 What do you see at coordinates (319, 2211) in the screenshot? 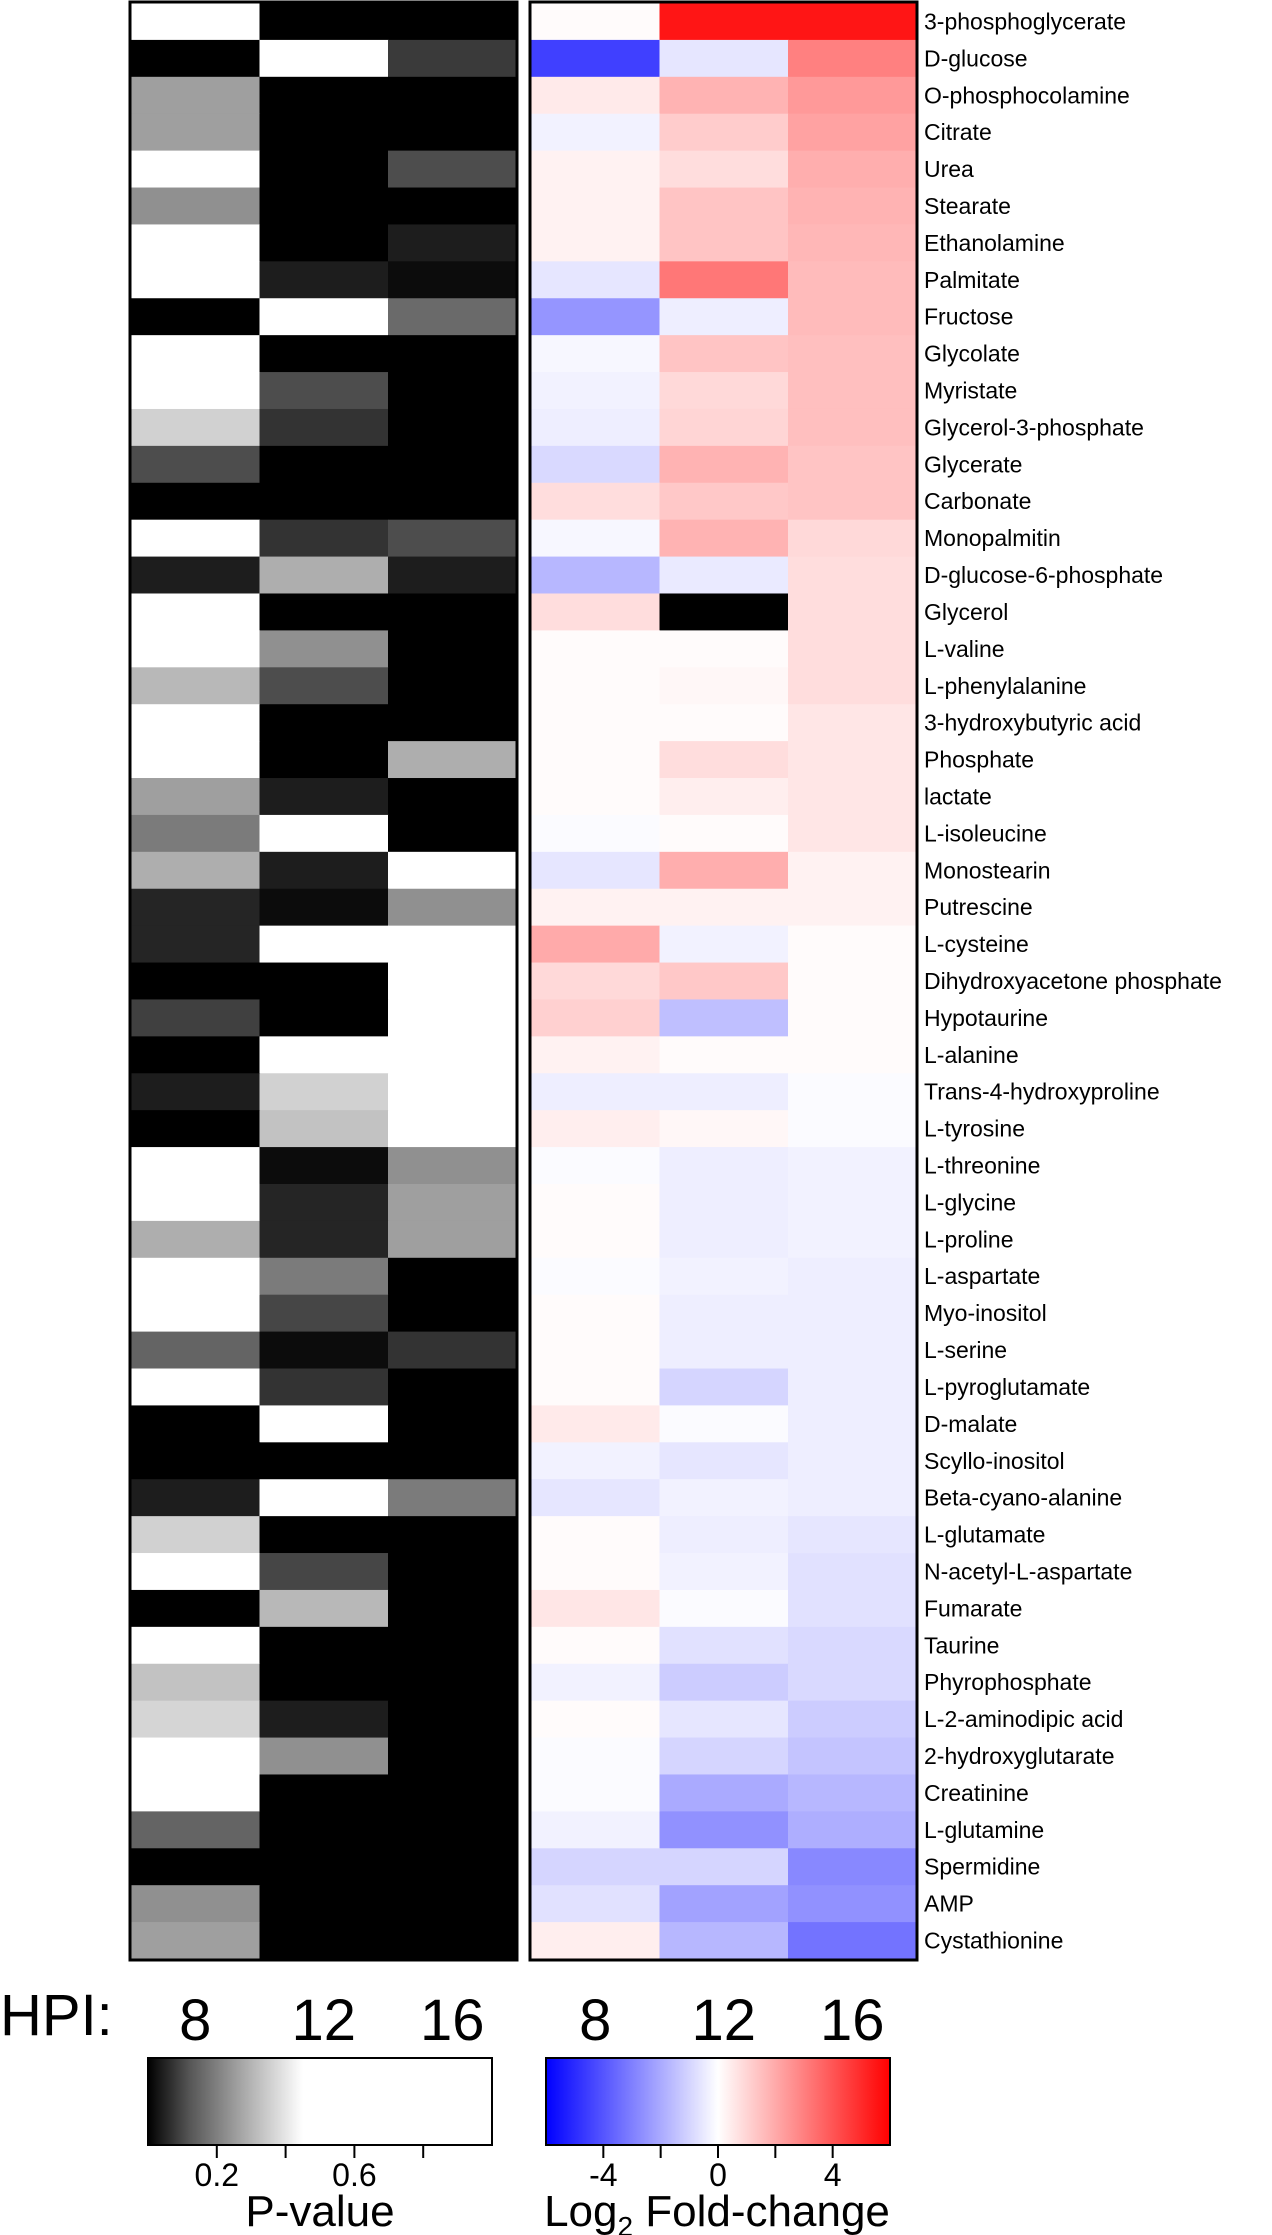
I see `pvalue-legend-title: P-value` at bounding box center [319, 2211].